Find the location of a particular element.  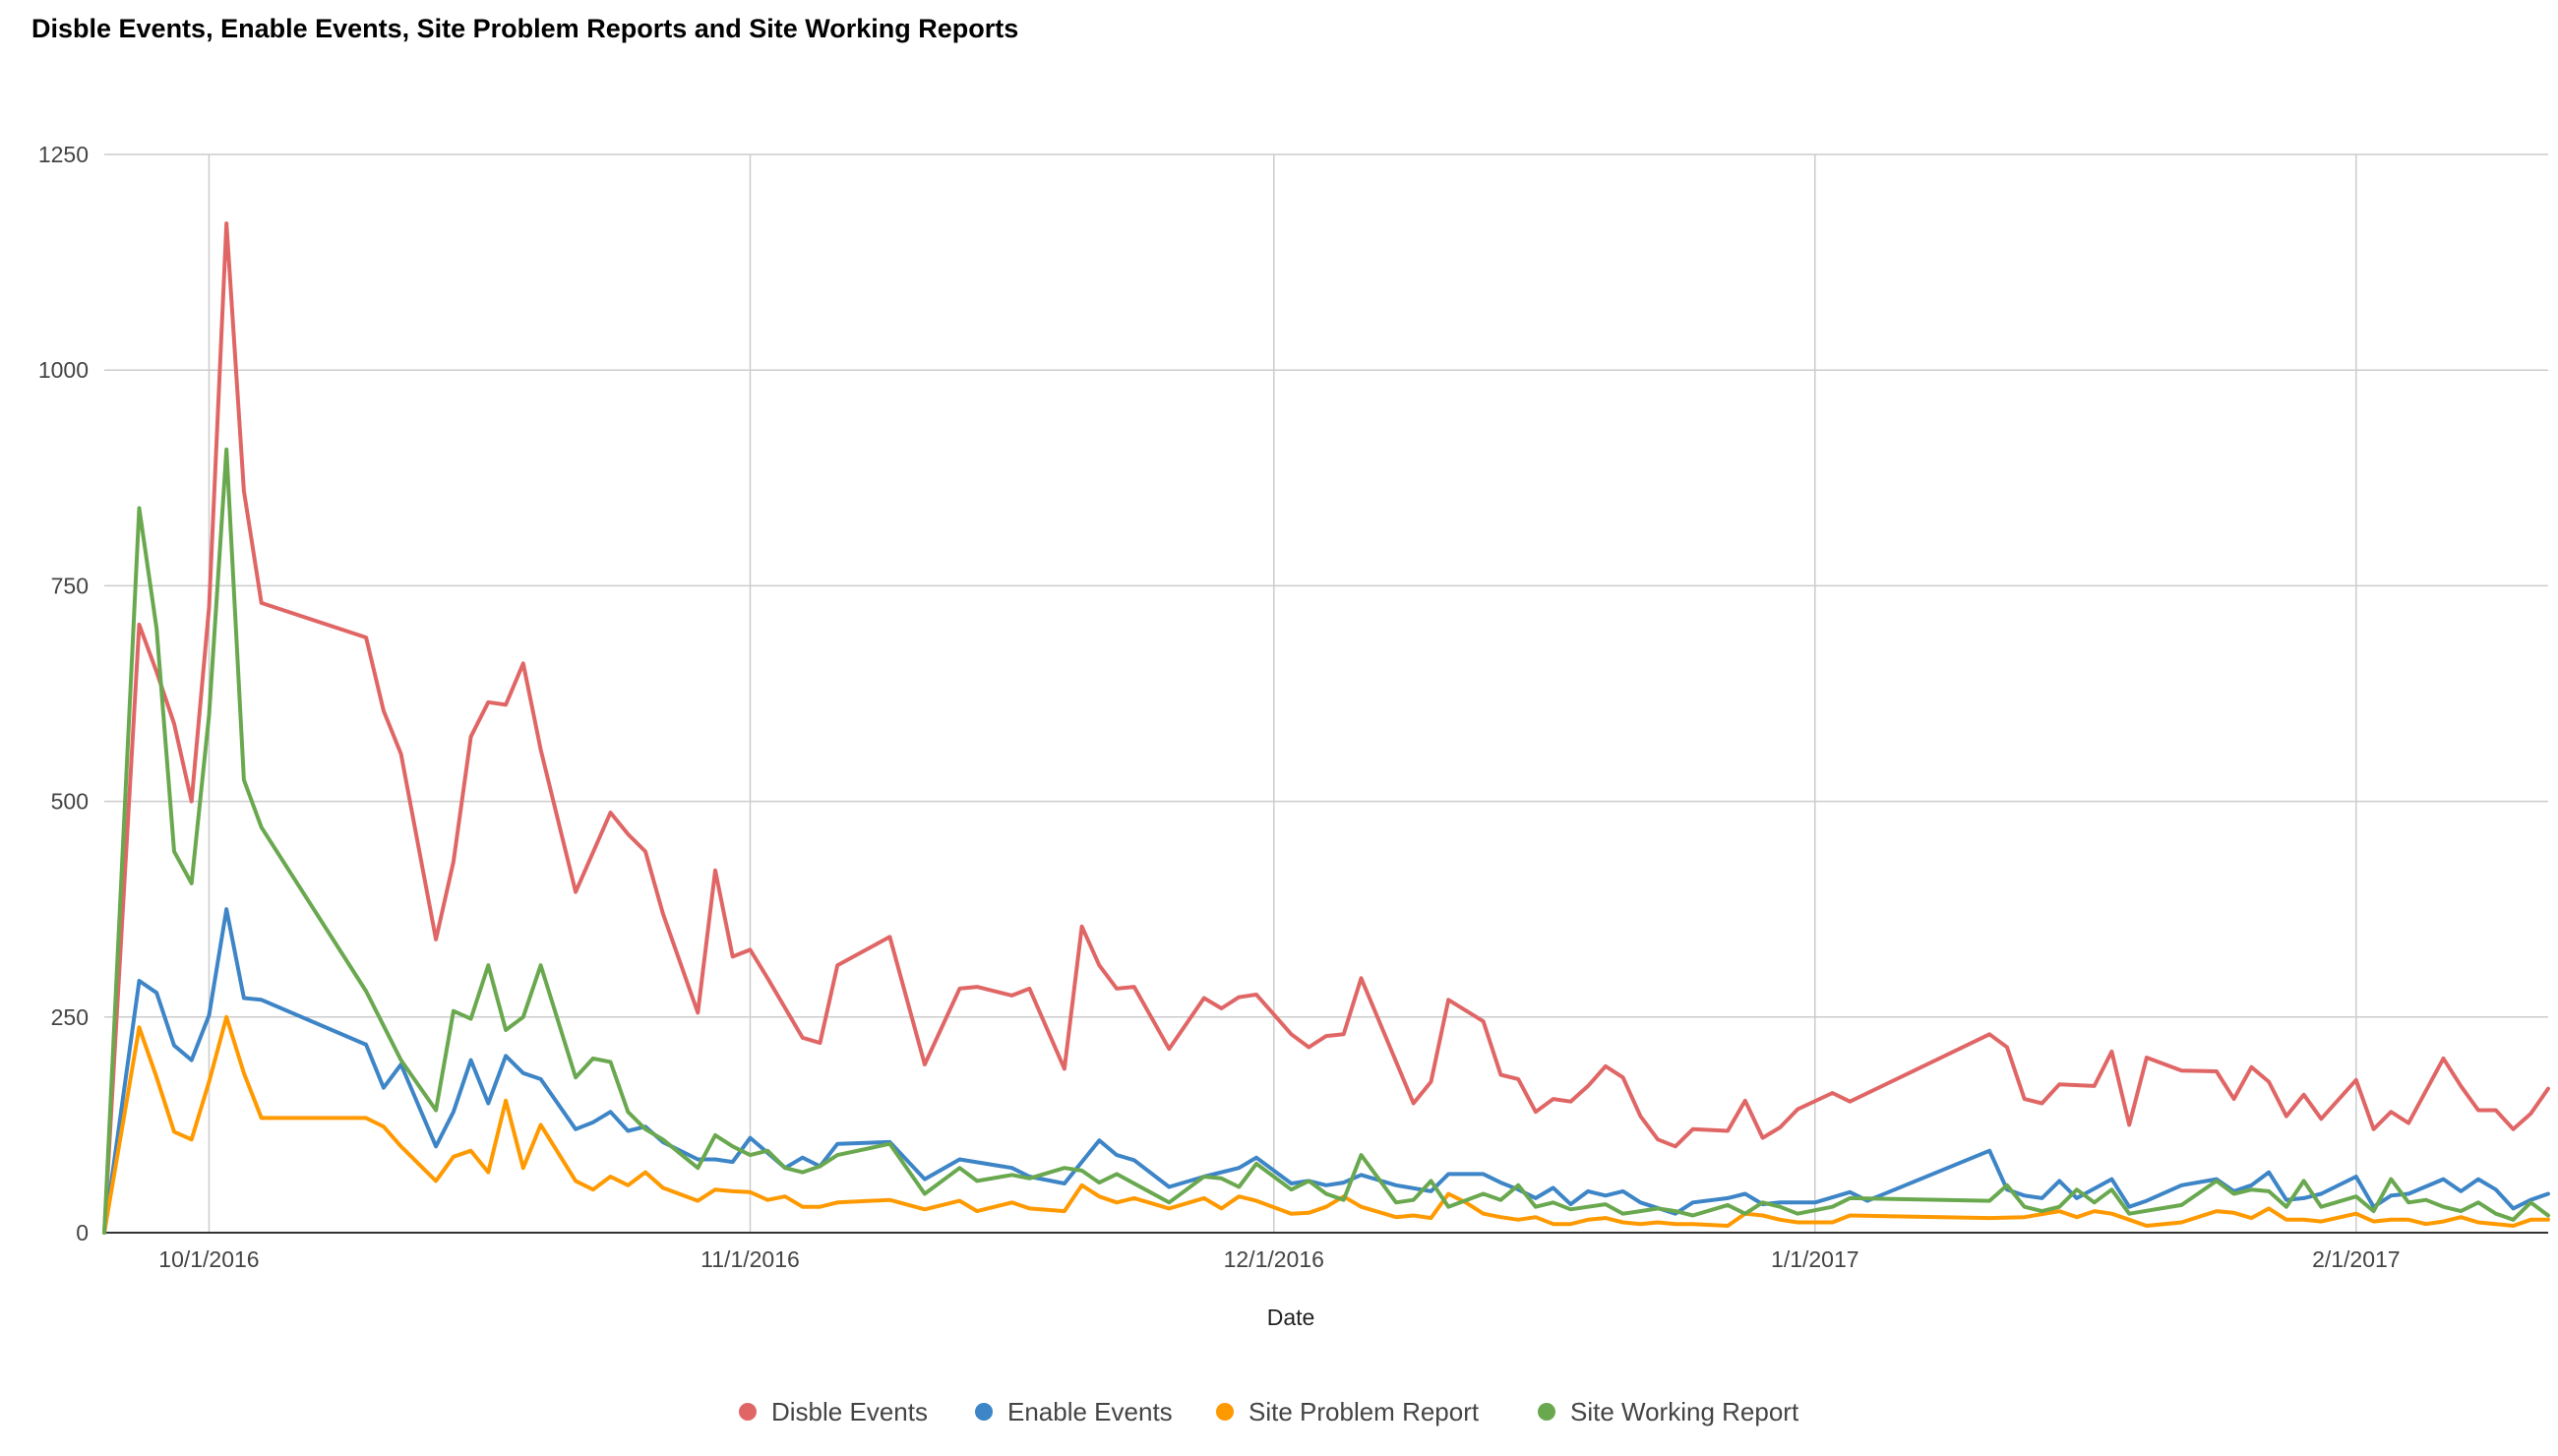

y-tick-label: 750 is located at coordinates (70, 585).